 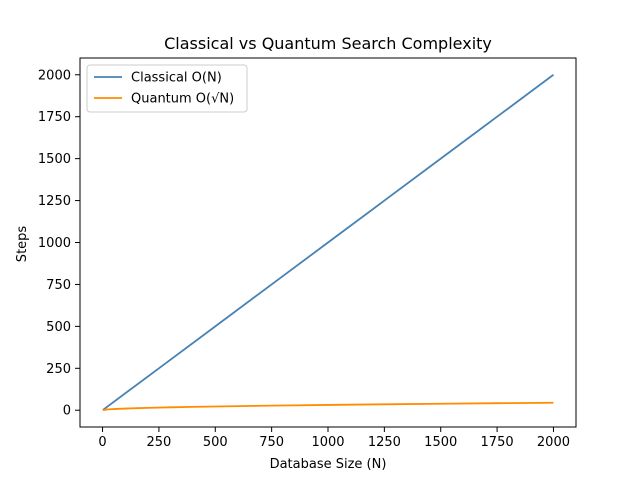 What do you see at coordinates (158, 442) in the screenshot?
I see `x-tick-label: 250` at bounding box center [158, 442].